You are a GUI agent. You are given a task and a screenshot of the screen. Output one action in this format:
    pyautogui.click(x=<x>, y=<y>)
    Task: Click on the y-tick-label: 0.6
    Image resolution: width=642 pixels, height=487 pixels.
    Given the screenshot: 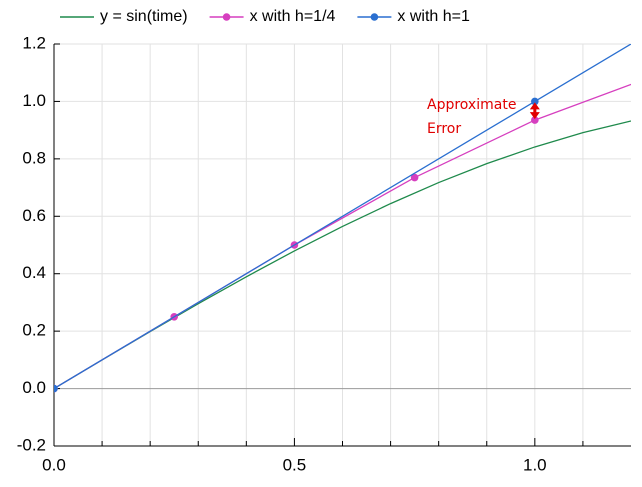 What is the action you would take?
    pyautogui.click(x=34, y=215)
    